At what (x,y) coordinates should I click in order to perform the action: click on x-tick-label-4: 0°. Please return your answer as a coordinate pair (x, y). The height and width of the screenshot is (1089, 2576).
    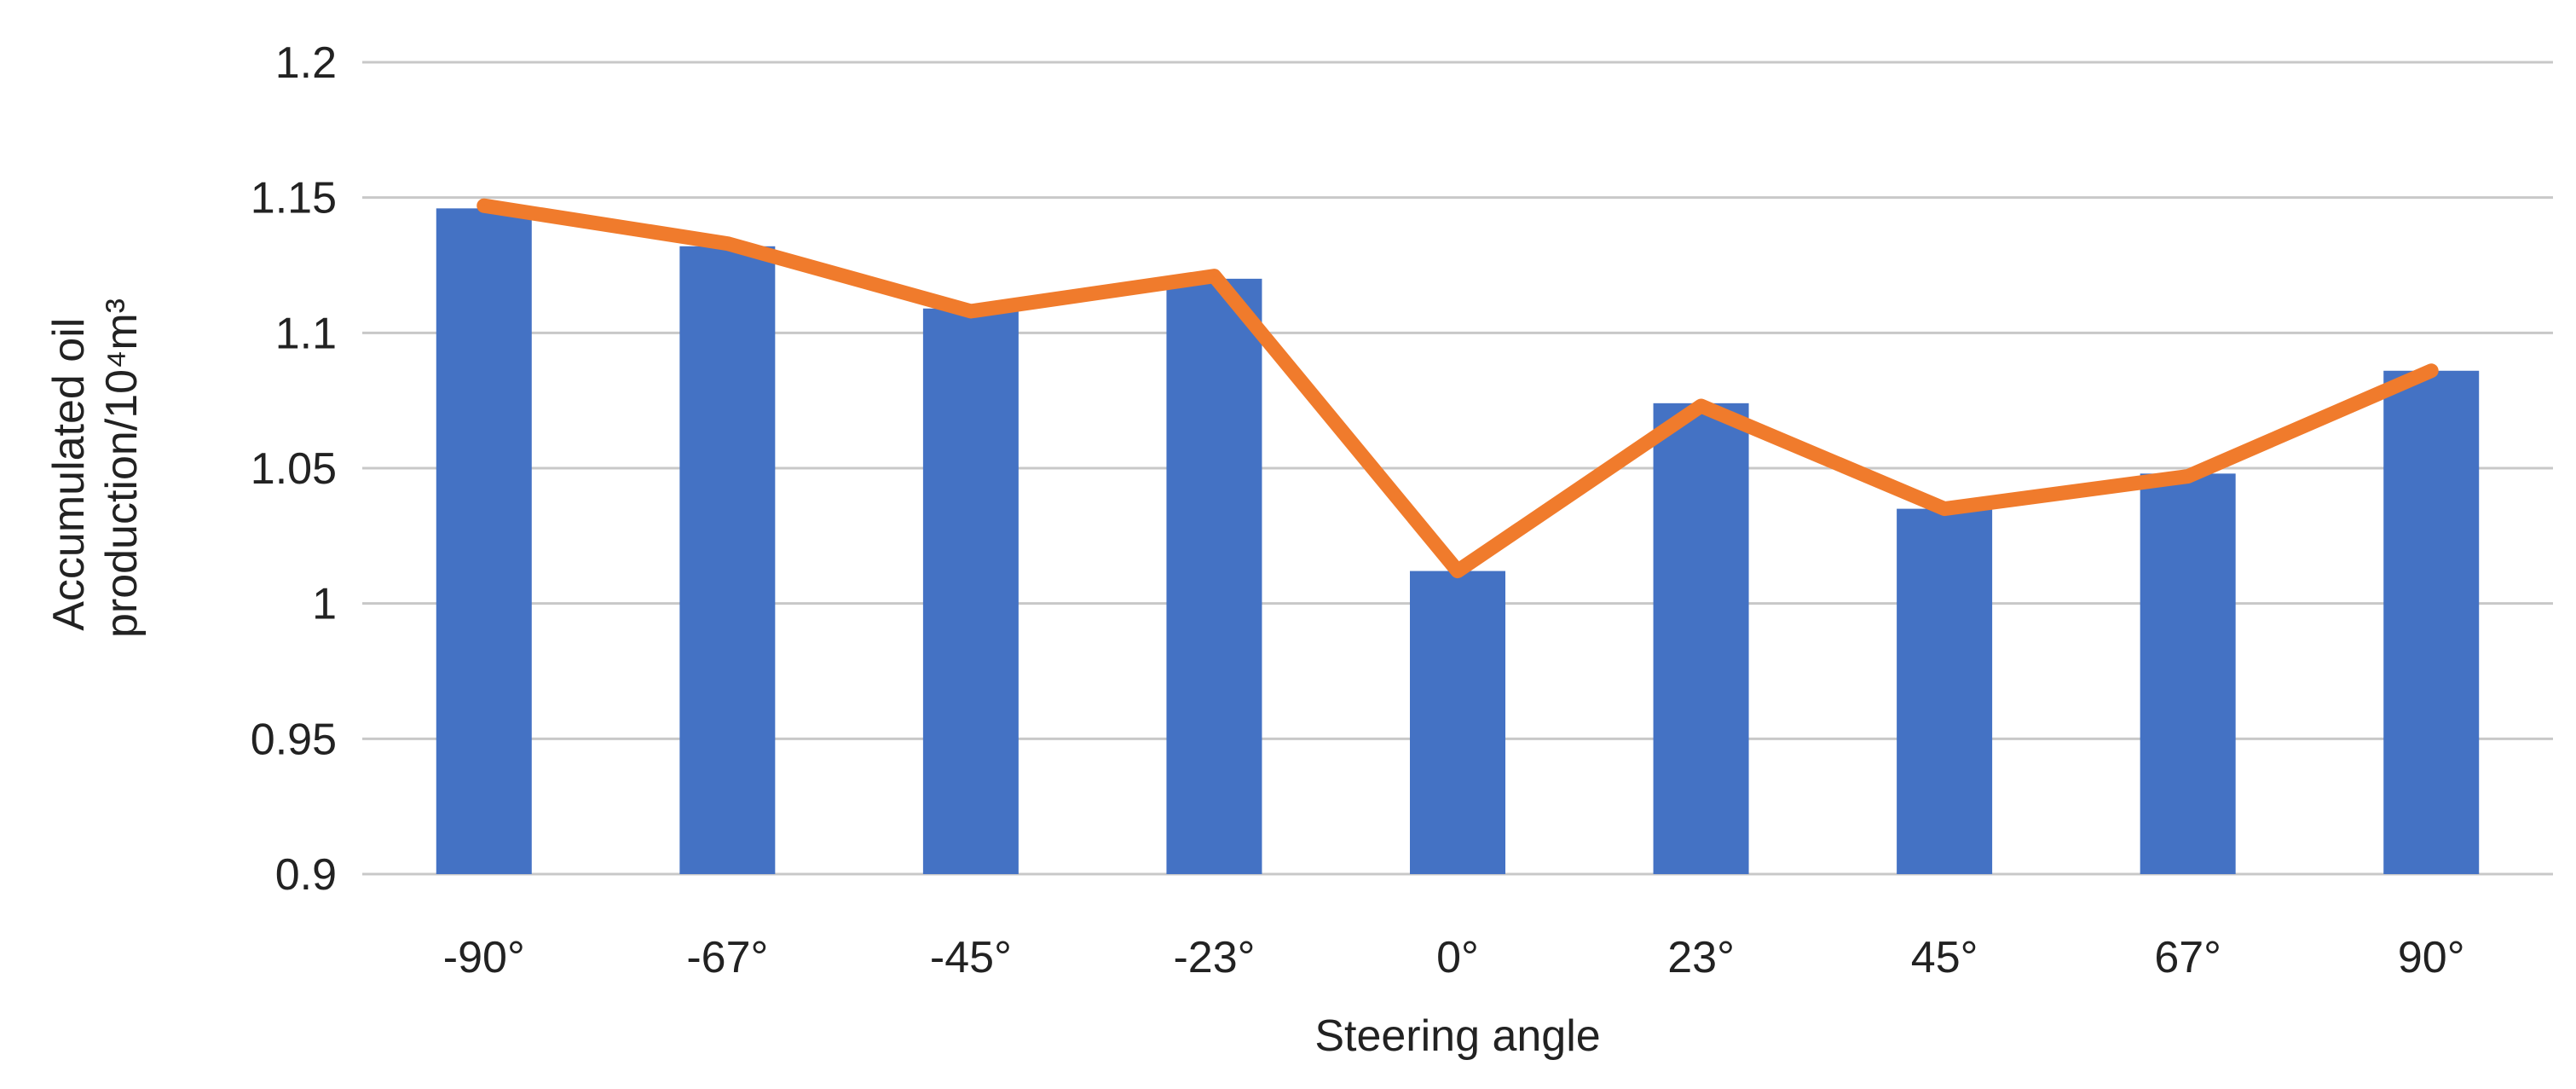
    Looking at the image, I should click on (1457, 957).